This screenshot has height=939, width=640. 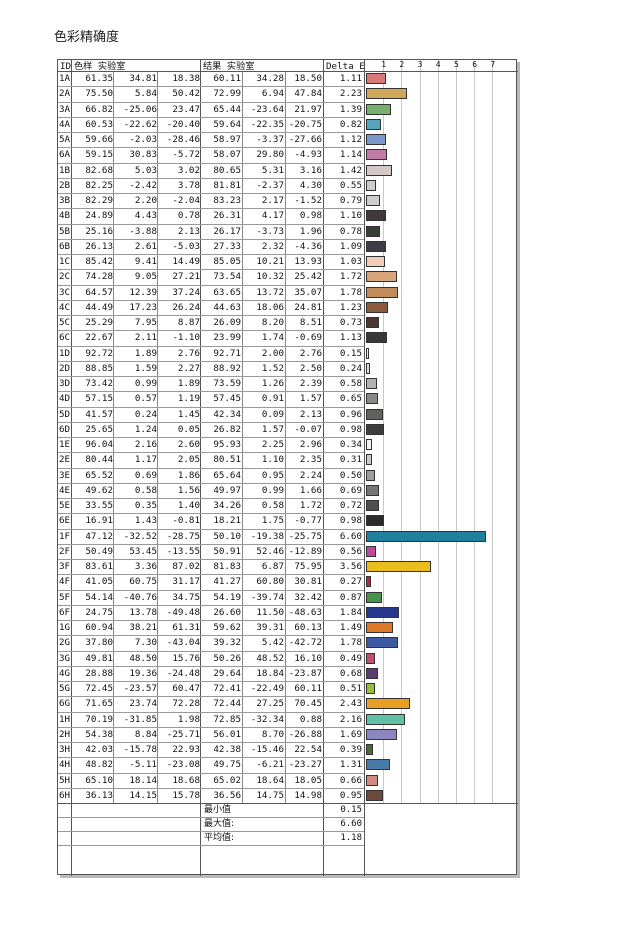 I want to click on result-lab-value: 18.84, so click(x=270, y=673).